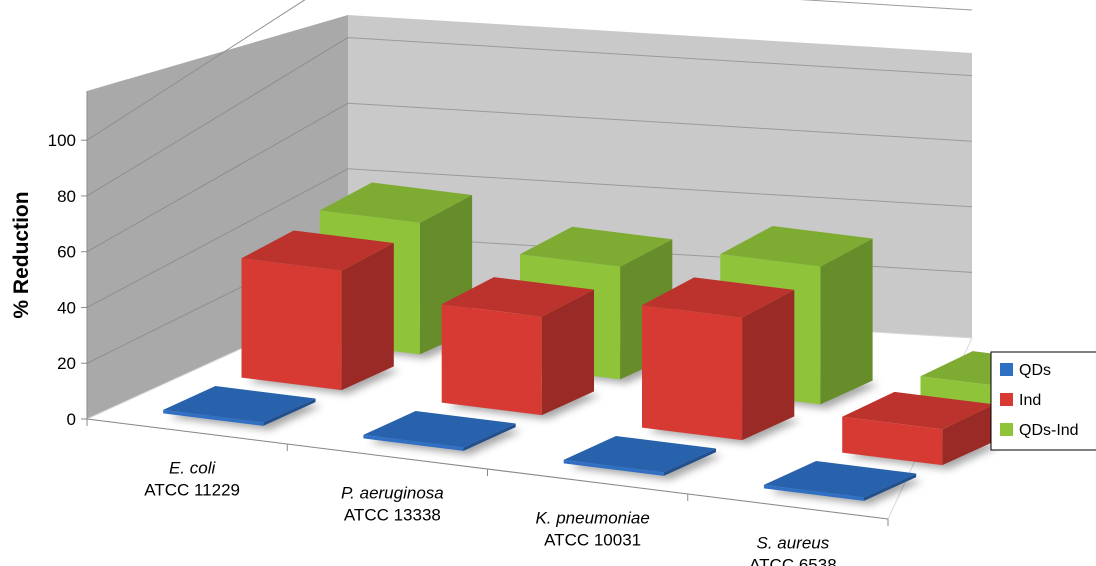 This screenshot has width=1096, height=566. What do you see at coordinates (792, 543) in the screenshot?
I see `category-name: S. aureus` at bounding box center [792, 543].